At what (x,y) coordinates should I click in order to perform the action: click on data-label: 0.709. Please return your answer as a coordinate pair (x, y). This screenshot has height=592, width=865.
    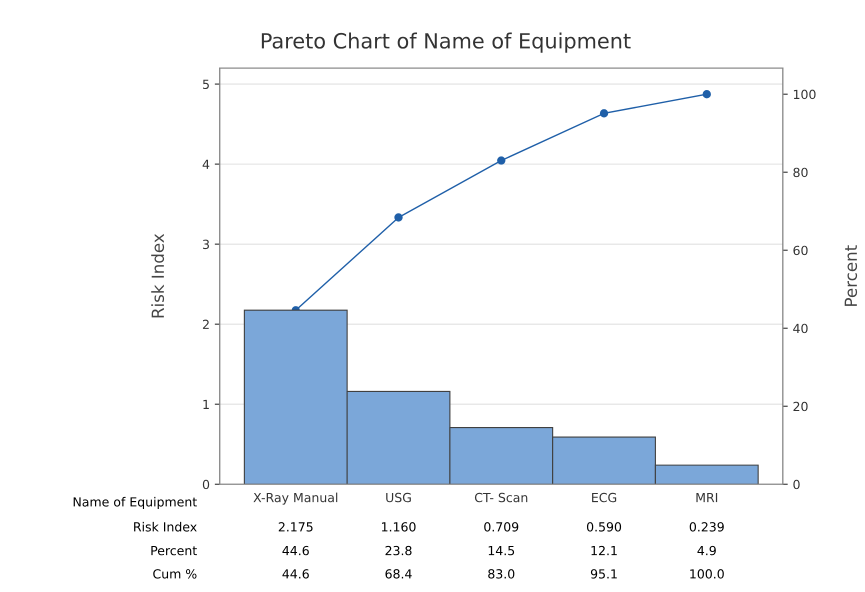
    Looking at the image, I should click on (501, 527).